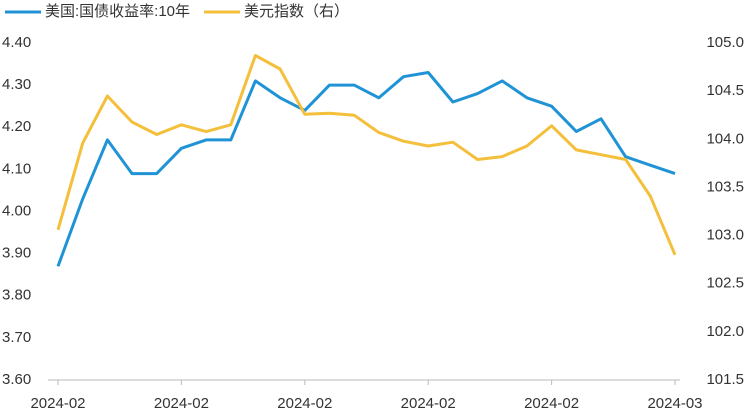 Image resolution: width=746 pixels, height=414 pixels. What do you see at coordinates (16, 295) in the screenshot?
I see `y-tick-label: 3.80` at bounding box center [16, 295].